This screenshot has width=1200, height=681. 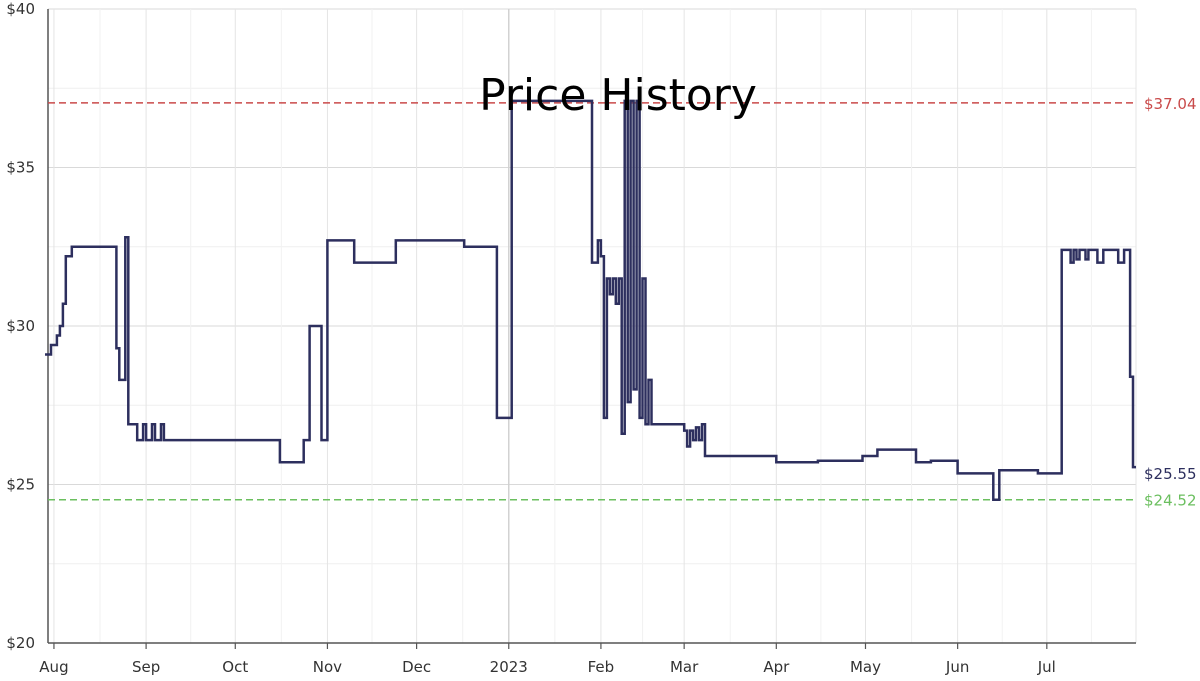 What do you see at coordinates (20, 485) in the screenshot?
I see `y-tick-label: $25` at bounding box center [20, 485].